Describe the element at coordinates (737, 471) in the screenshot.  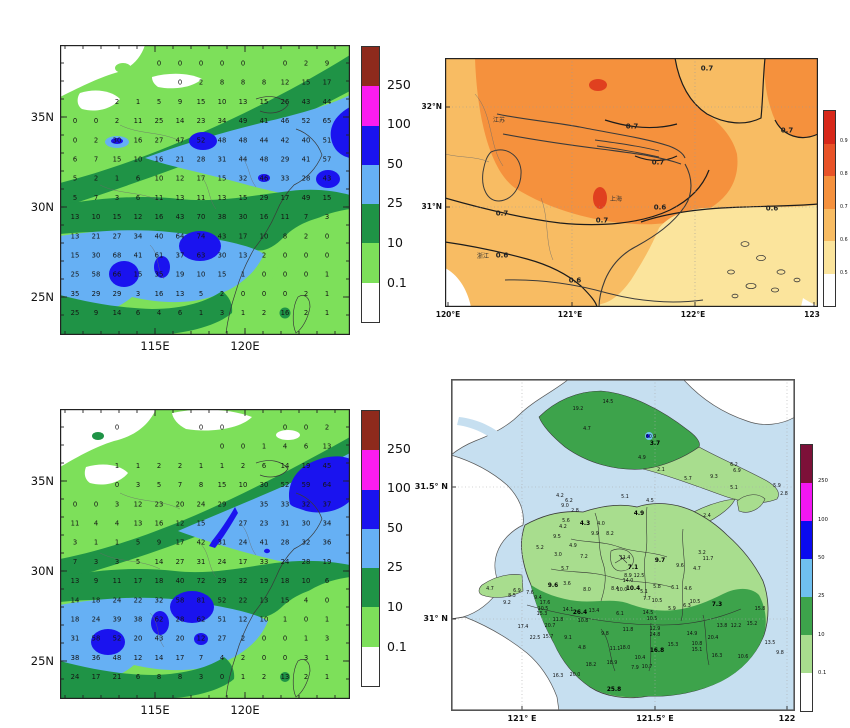
I see `station-value: 6.9` at that location.